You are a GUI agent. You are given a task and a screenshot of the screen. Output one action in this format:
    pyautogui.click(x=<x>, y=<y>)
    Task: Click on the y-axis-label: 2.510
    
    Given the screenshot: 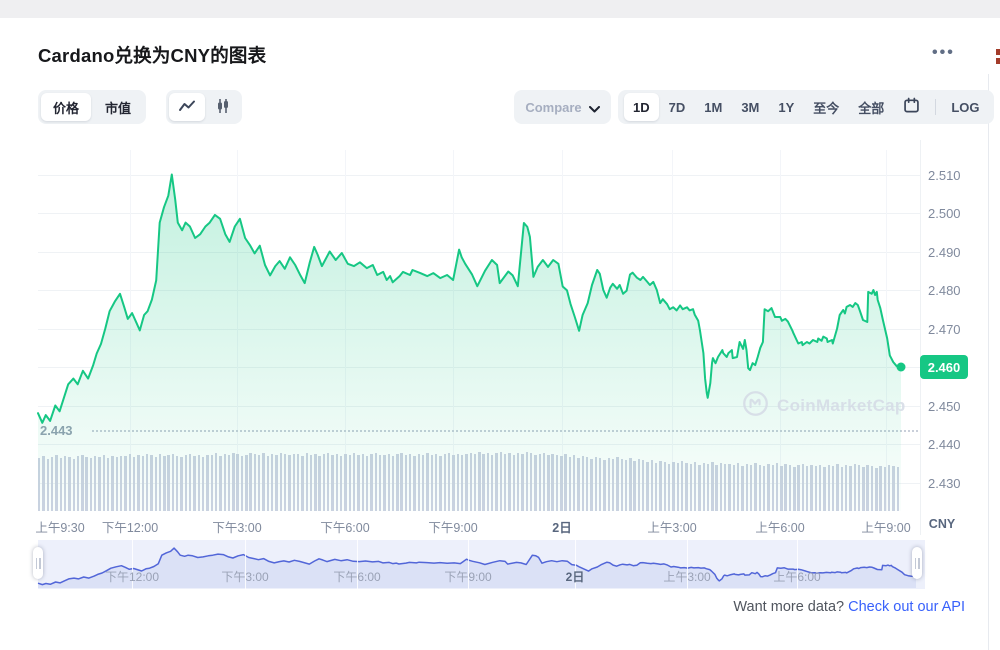 What is the action you would take?
    pyautogui.click(x=944, y=175)
    